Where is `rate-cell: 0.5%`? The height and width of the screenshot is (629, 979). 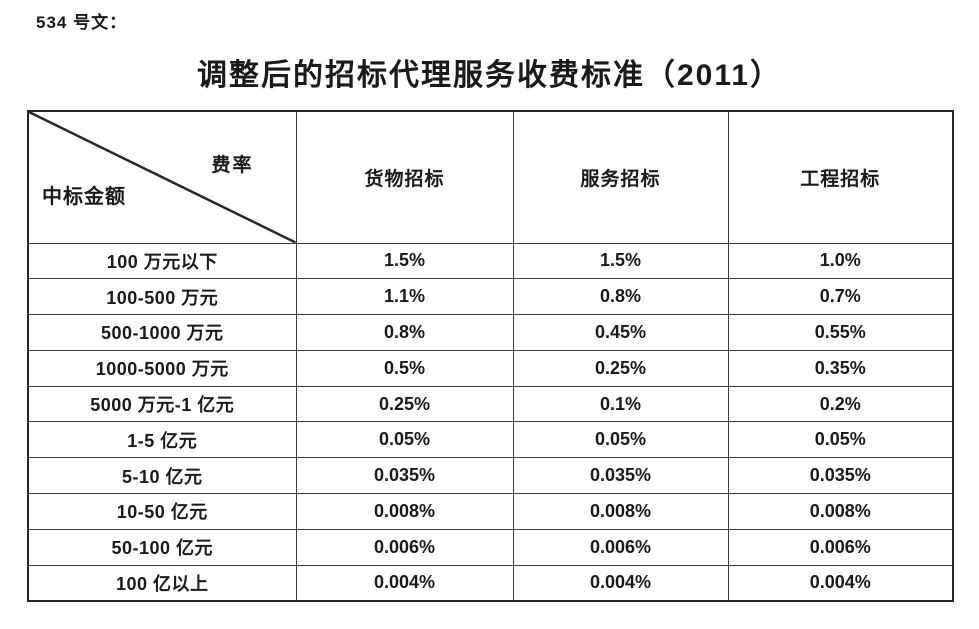 rate-cell: 0.5% is located at coordinates (404, 368).